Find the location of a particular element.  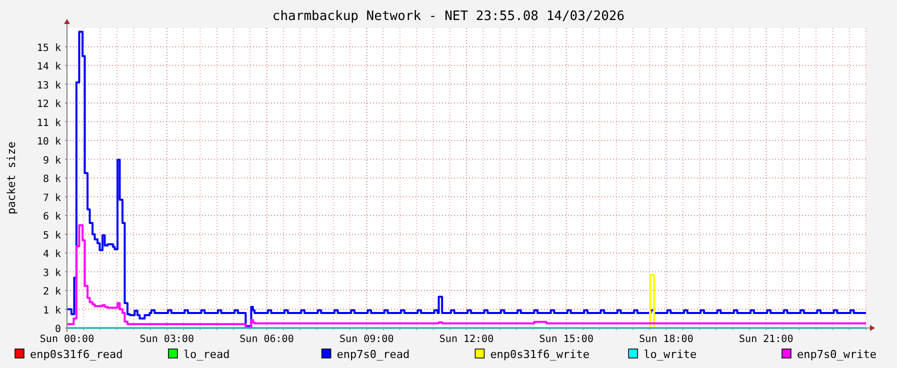

x-tick-label: Sun 09:00 is located at coordinates (367, 339).